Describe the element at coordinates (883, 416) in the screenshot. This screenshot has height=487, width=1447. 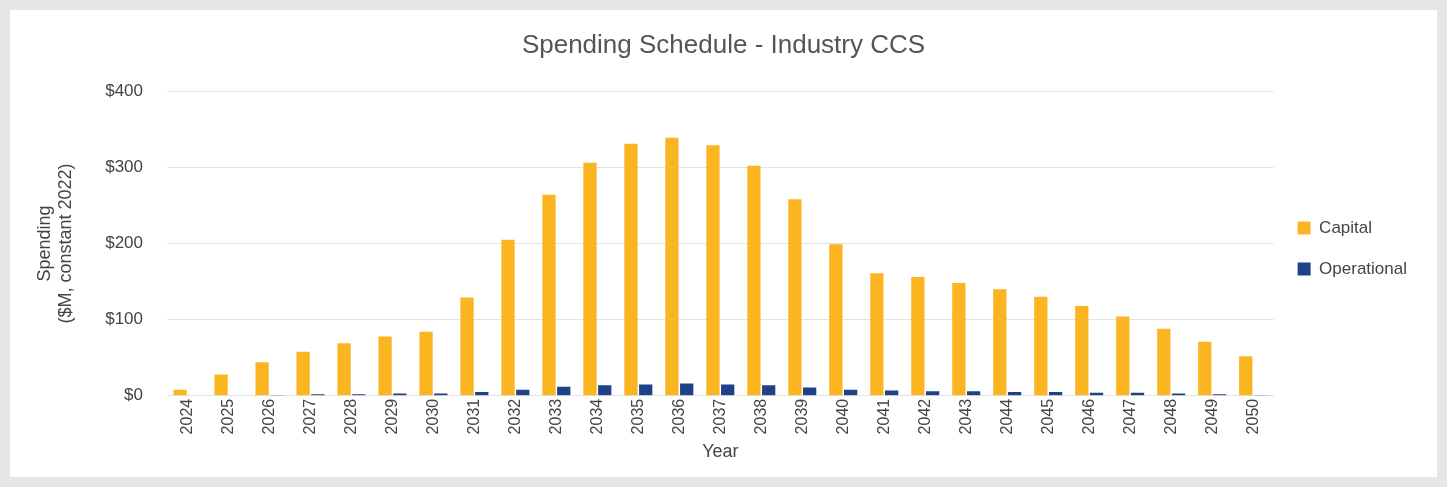
I see `x-tick-label: 2041` at that location.